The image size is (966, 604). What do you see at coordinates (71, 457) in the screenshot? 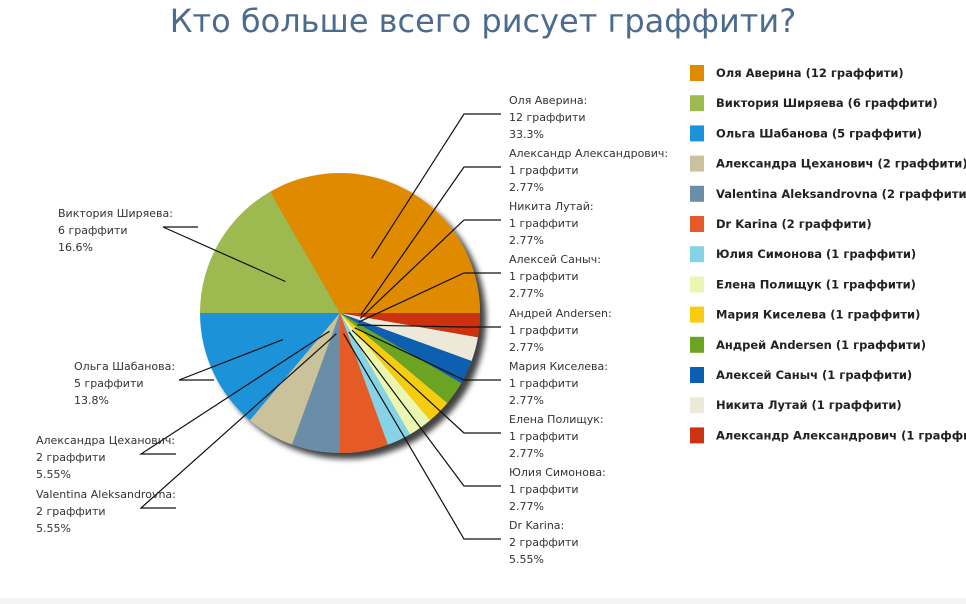
I see `slice-label-александра-цеханович-1: 2 граффити` at bounding box center [71, 457].